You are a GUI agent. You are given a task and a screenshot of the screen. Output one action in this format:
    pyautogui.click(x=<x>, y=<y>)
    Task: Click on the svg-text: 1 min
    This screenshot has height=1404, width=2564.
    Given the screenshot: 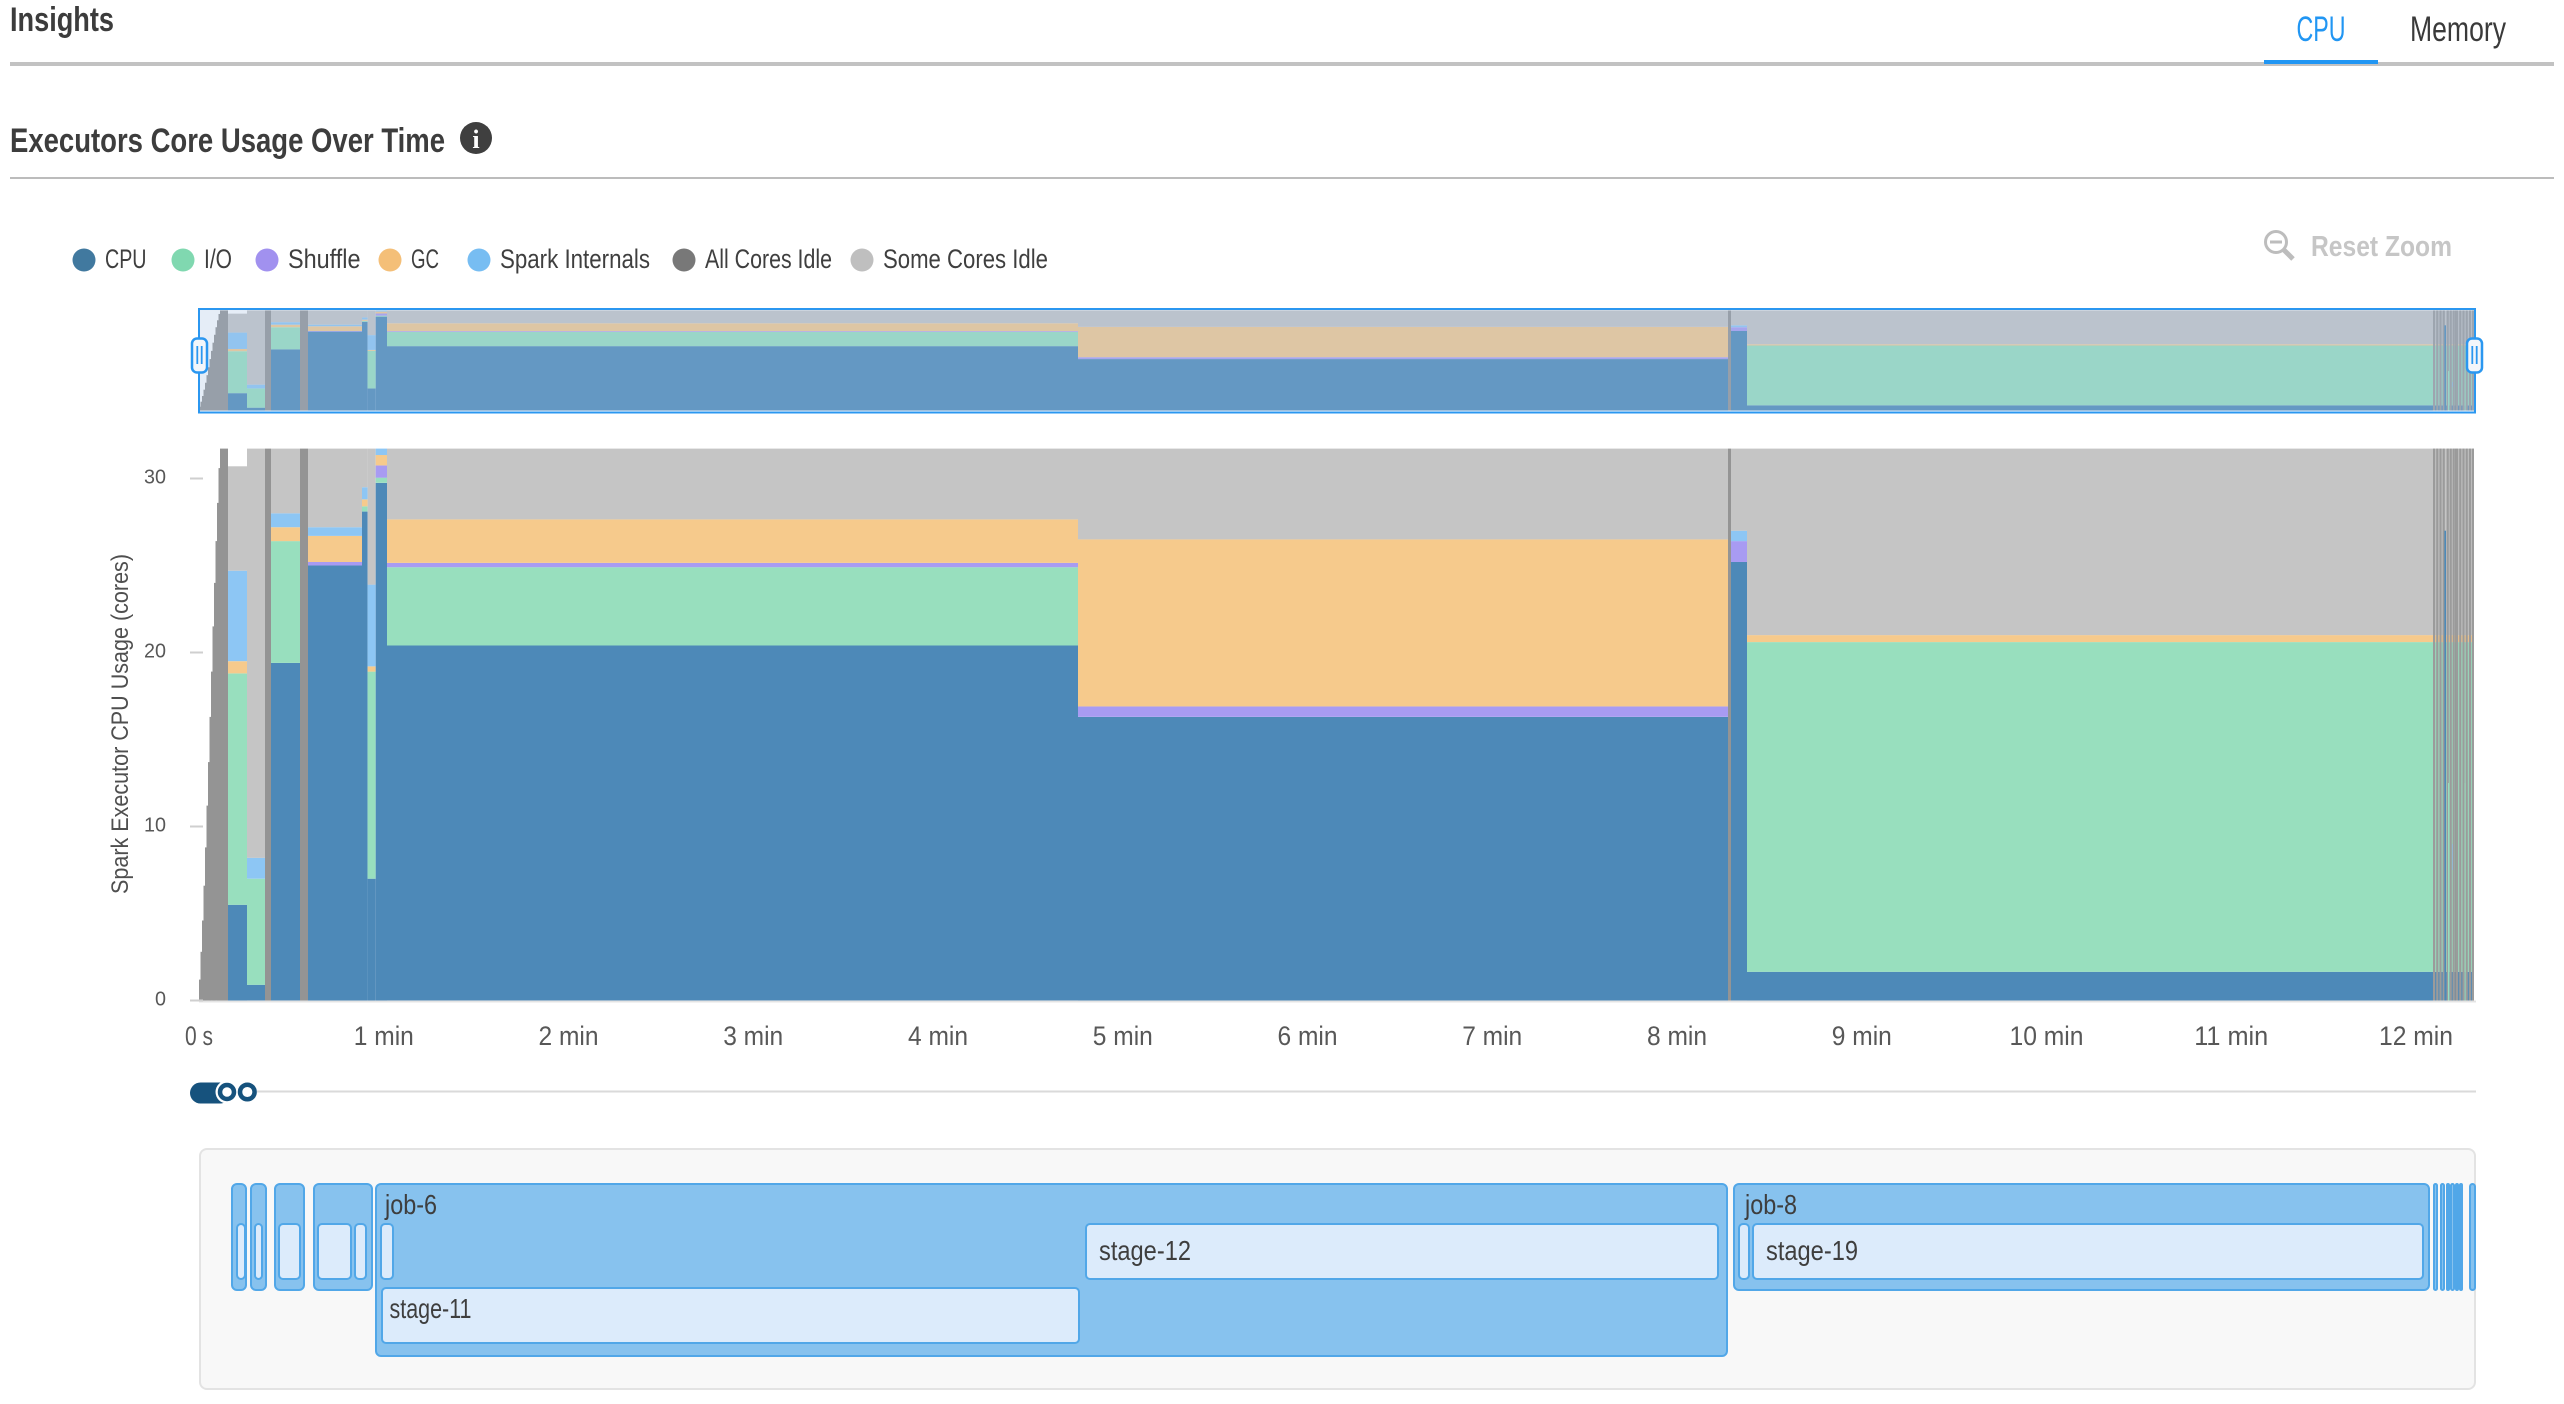 What is the action you would take?
    pyautogui.click(x=384, y=1036)
    